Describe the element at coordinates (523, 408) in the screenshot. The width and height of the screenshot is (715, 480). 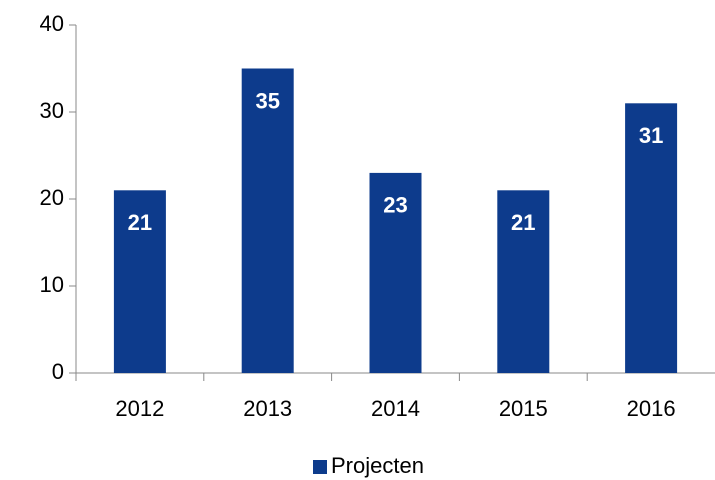
I see `x-tick-label: 2015` at that location.